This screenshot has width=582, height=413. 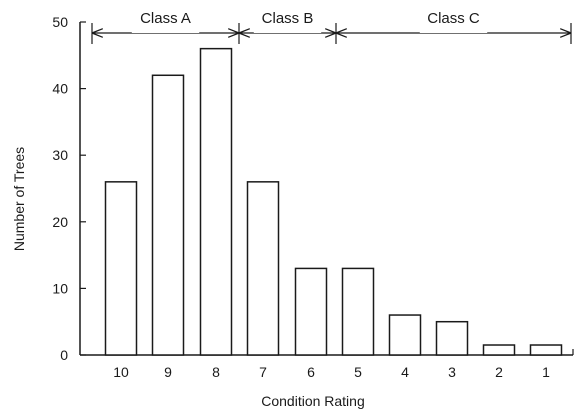 What do you see at coordinates (358, 372) in the screenshot?
I see `x-tick-label: 5` at bounding box center [358, 372].